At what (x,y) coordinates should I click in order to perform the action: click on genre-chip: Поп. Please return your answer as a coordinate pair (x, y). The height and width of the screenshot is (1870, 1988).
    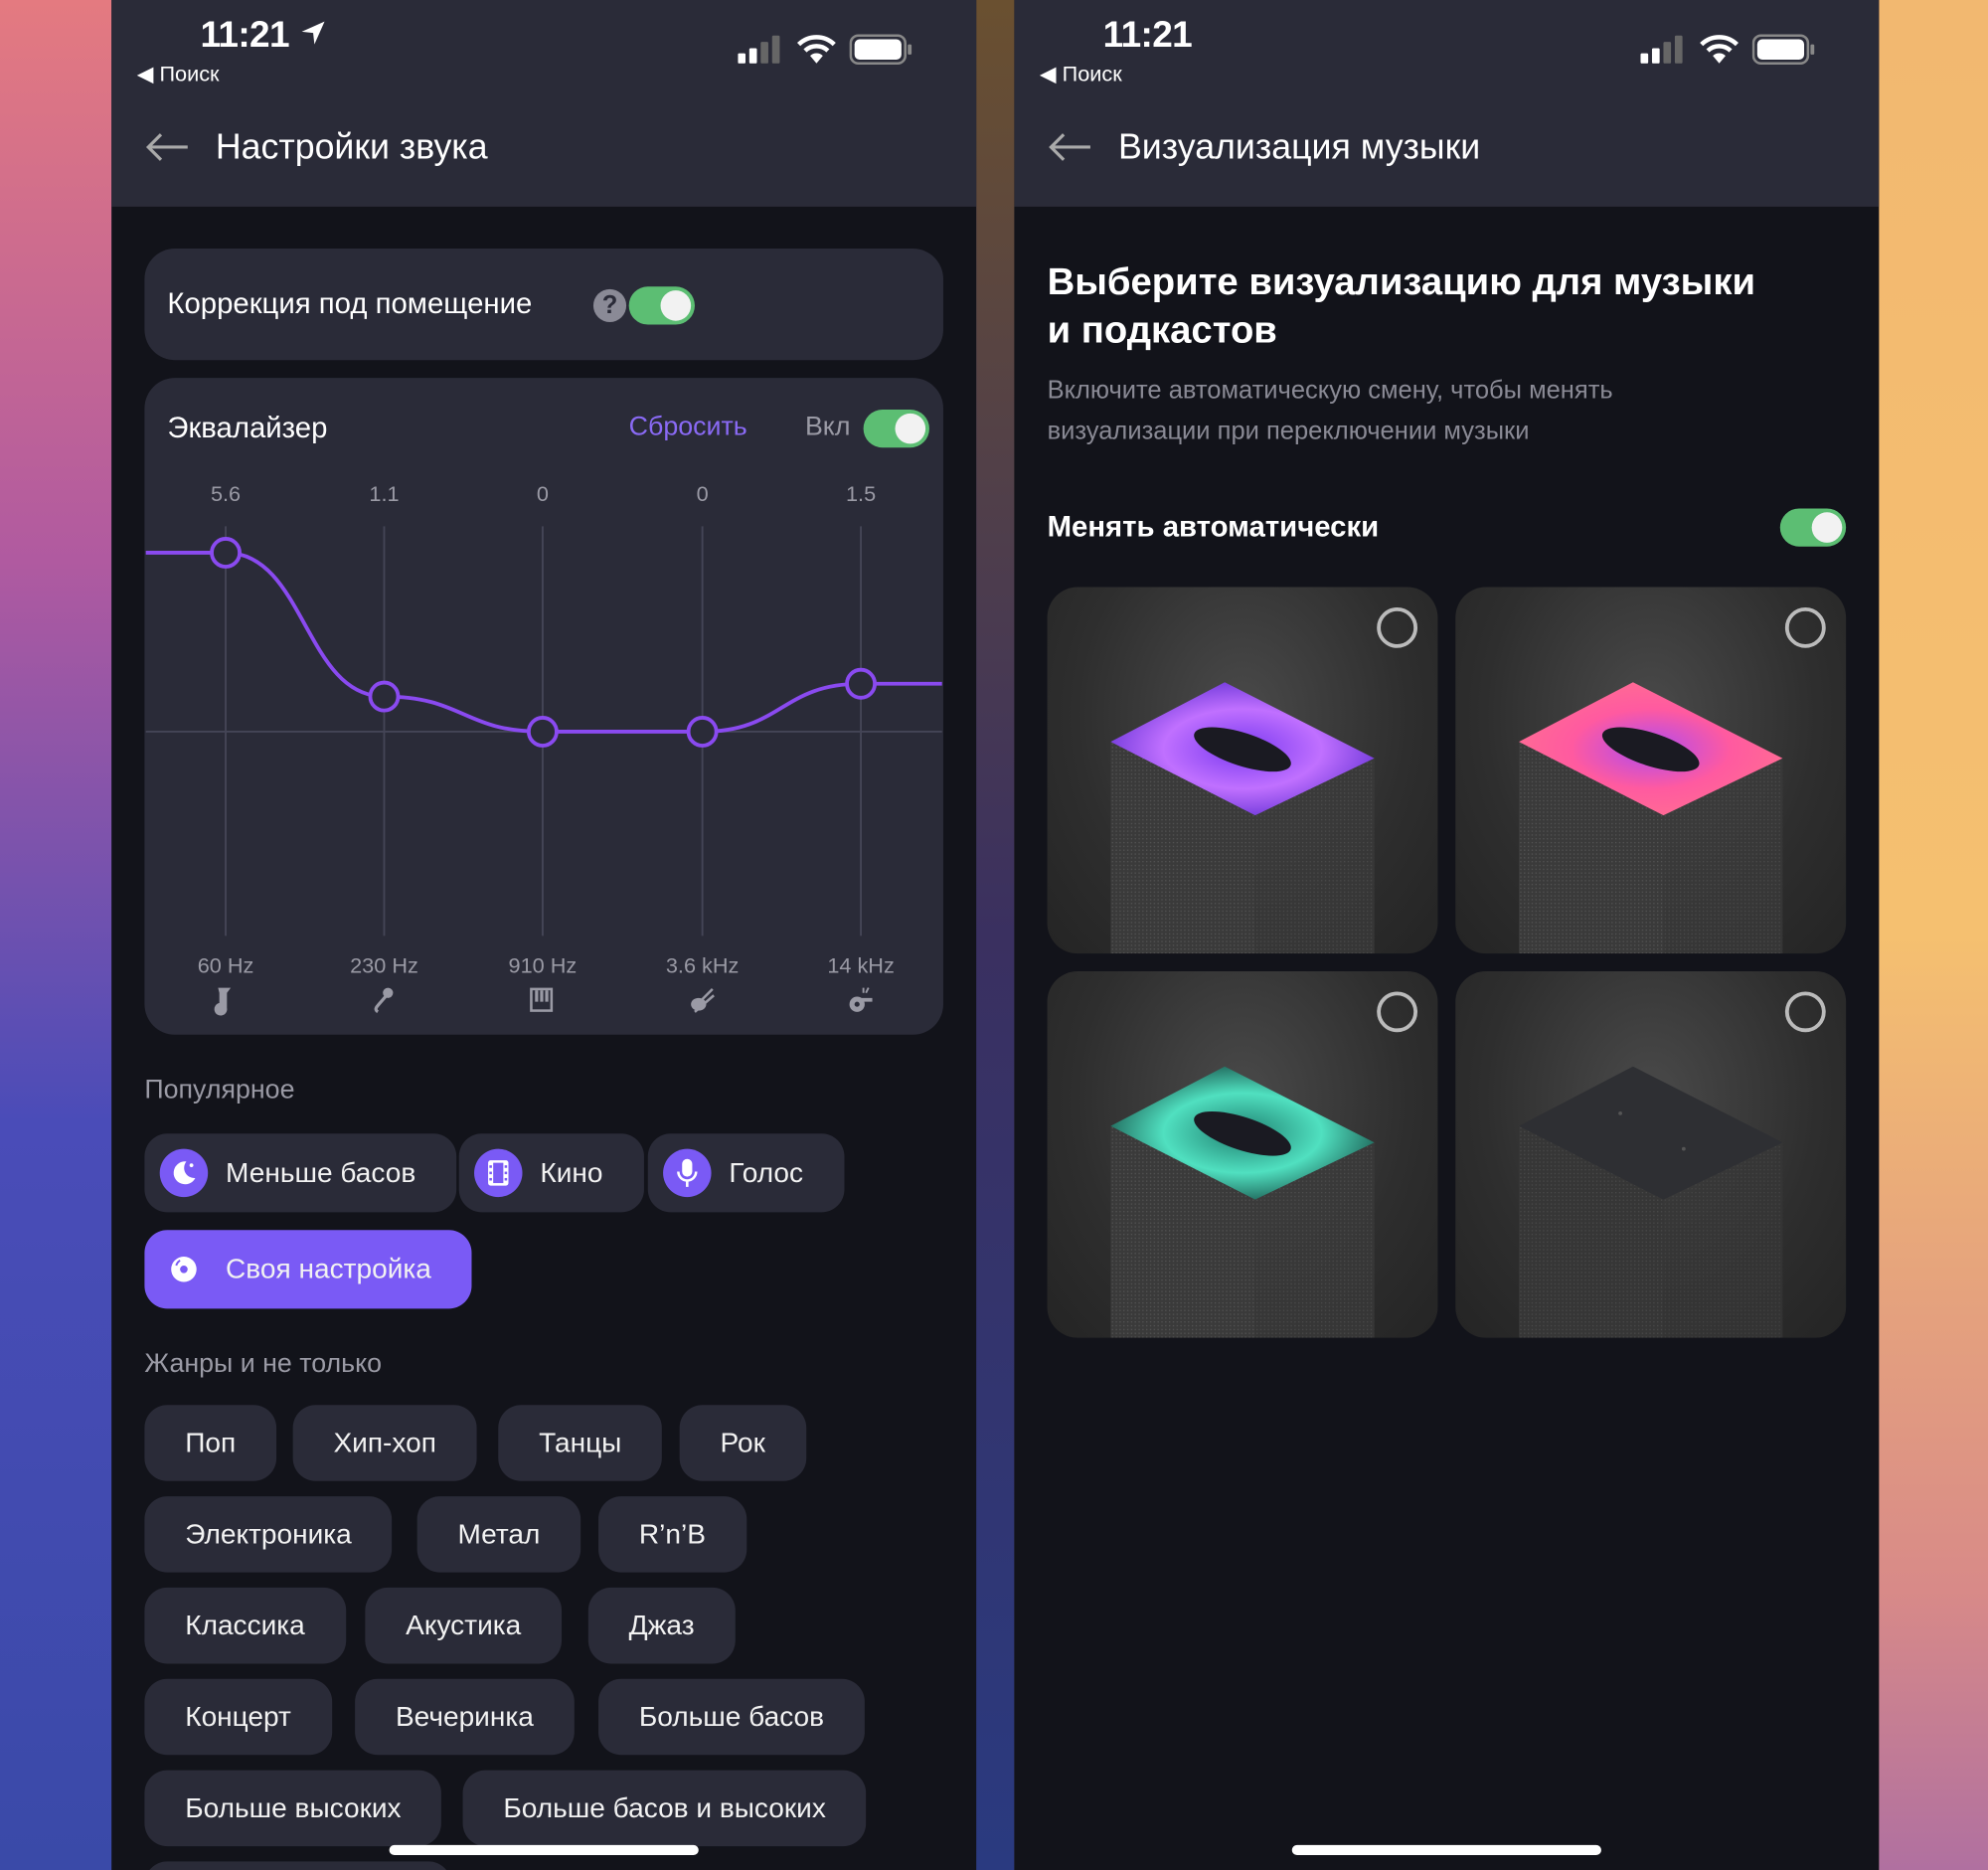
    Looking at the image, I should click on (210, 1443).